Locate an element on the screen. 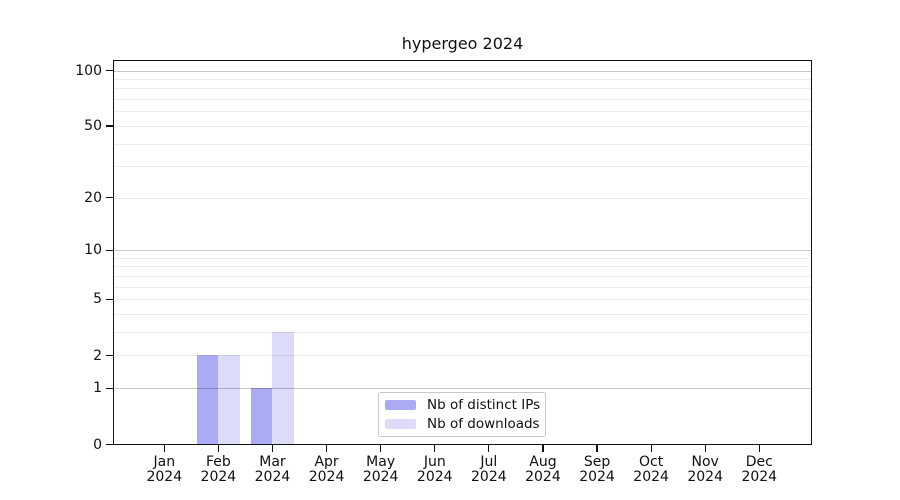 Image resolution: width=900 pixels, height=500 pixels. y-tick-label: 2 is located at coordinates (97, 355).